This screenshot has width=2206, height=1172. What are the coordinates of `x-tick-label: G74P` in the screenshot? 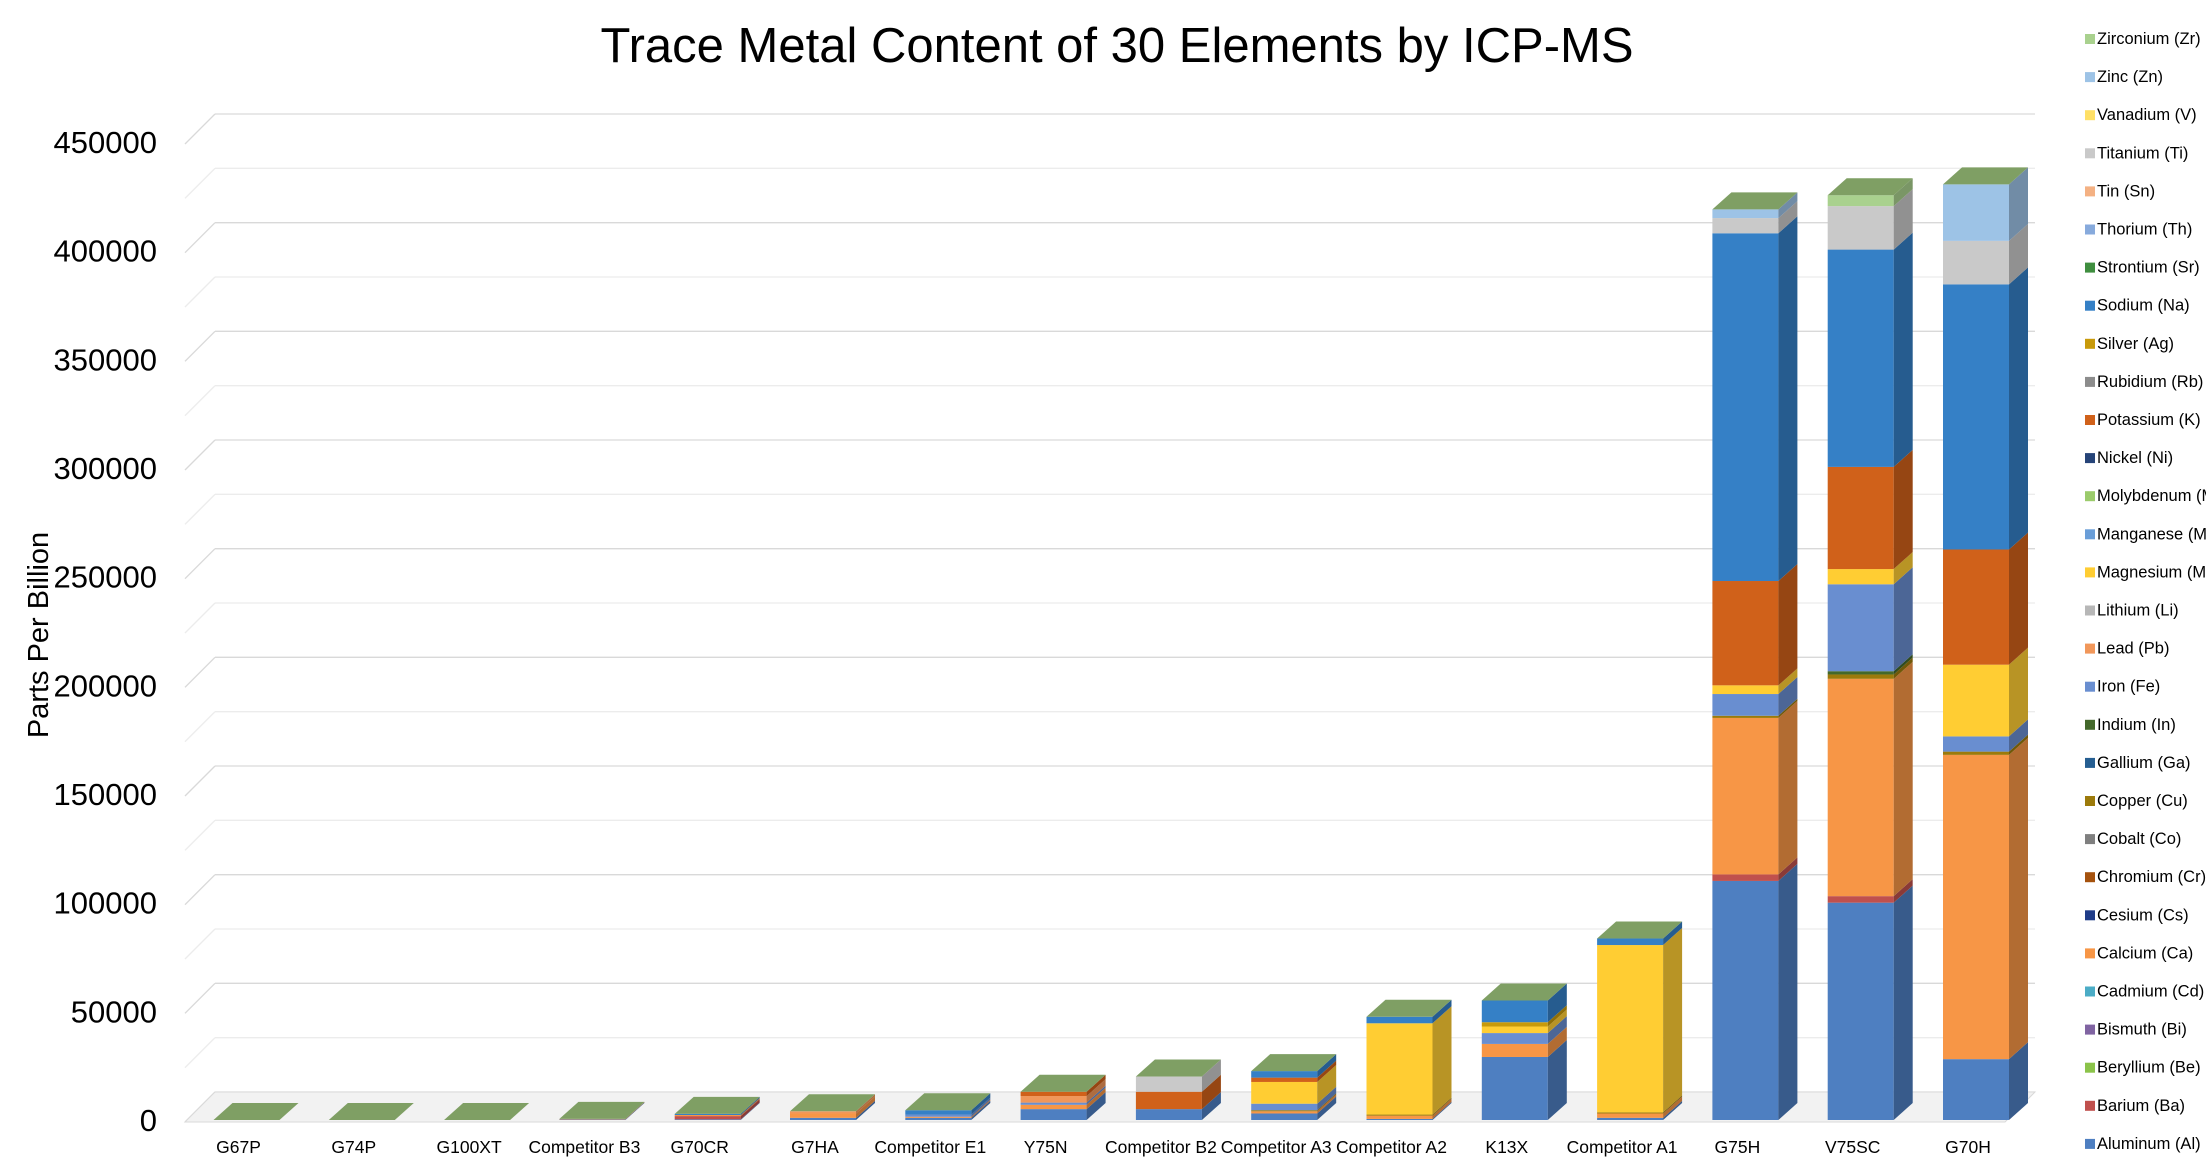 It's located at (353, 1147).